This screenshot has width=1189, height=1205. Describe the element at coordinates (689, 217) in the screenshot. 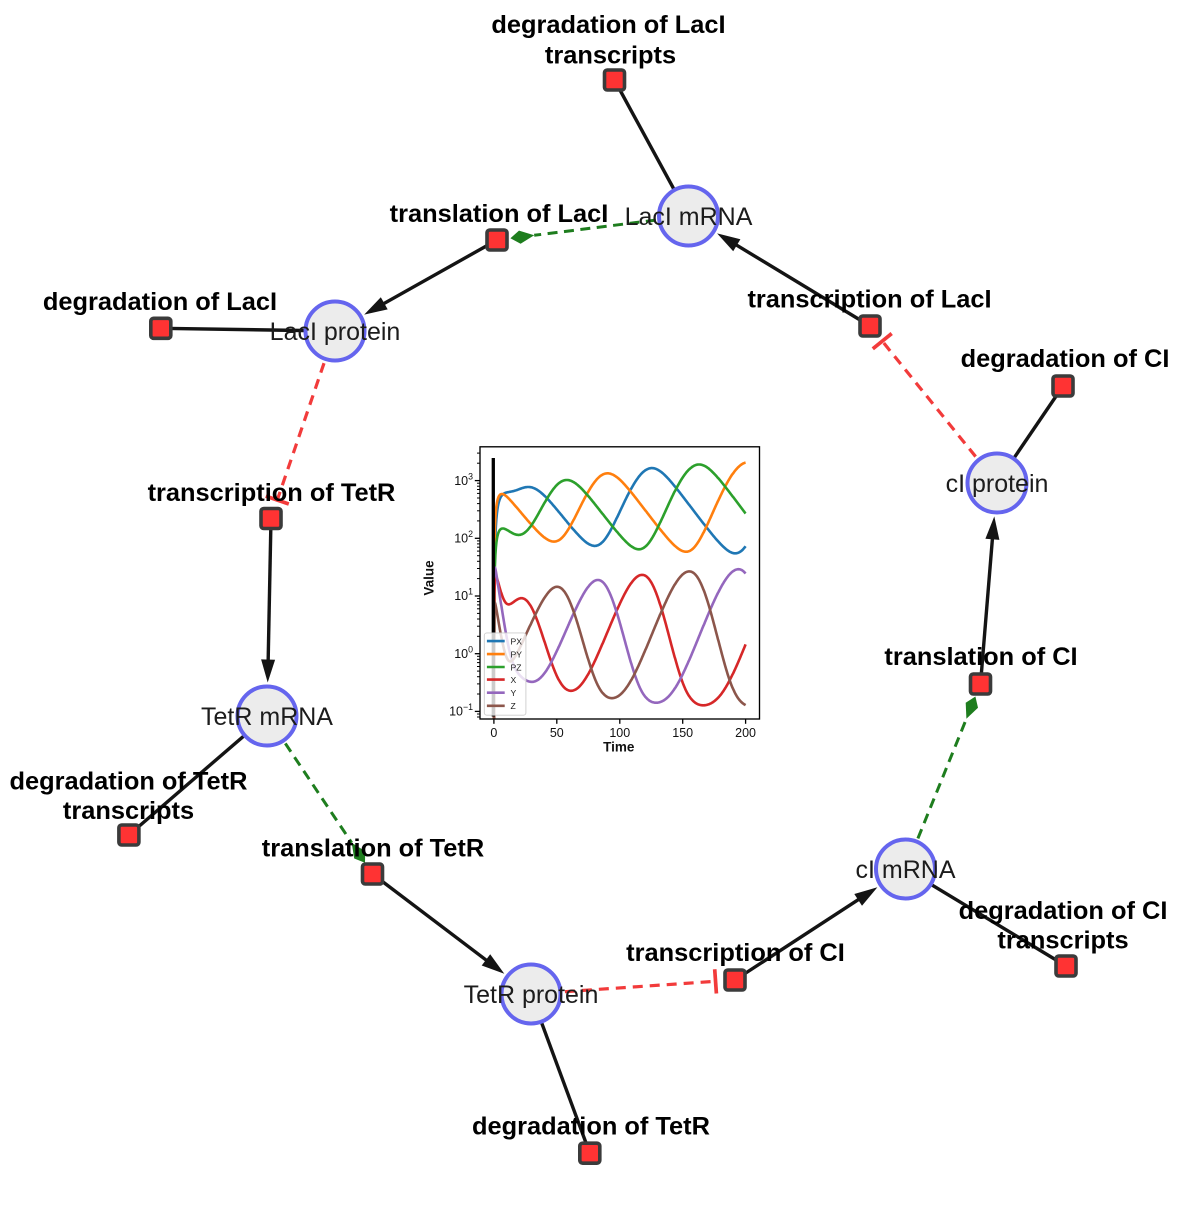

I see `svg-text: LacI mRNA` at that location.